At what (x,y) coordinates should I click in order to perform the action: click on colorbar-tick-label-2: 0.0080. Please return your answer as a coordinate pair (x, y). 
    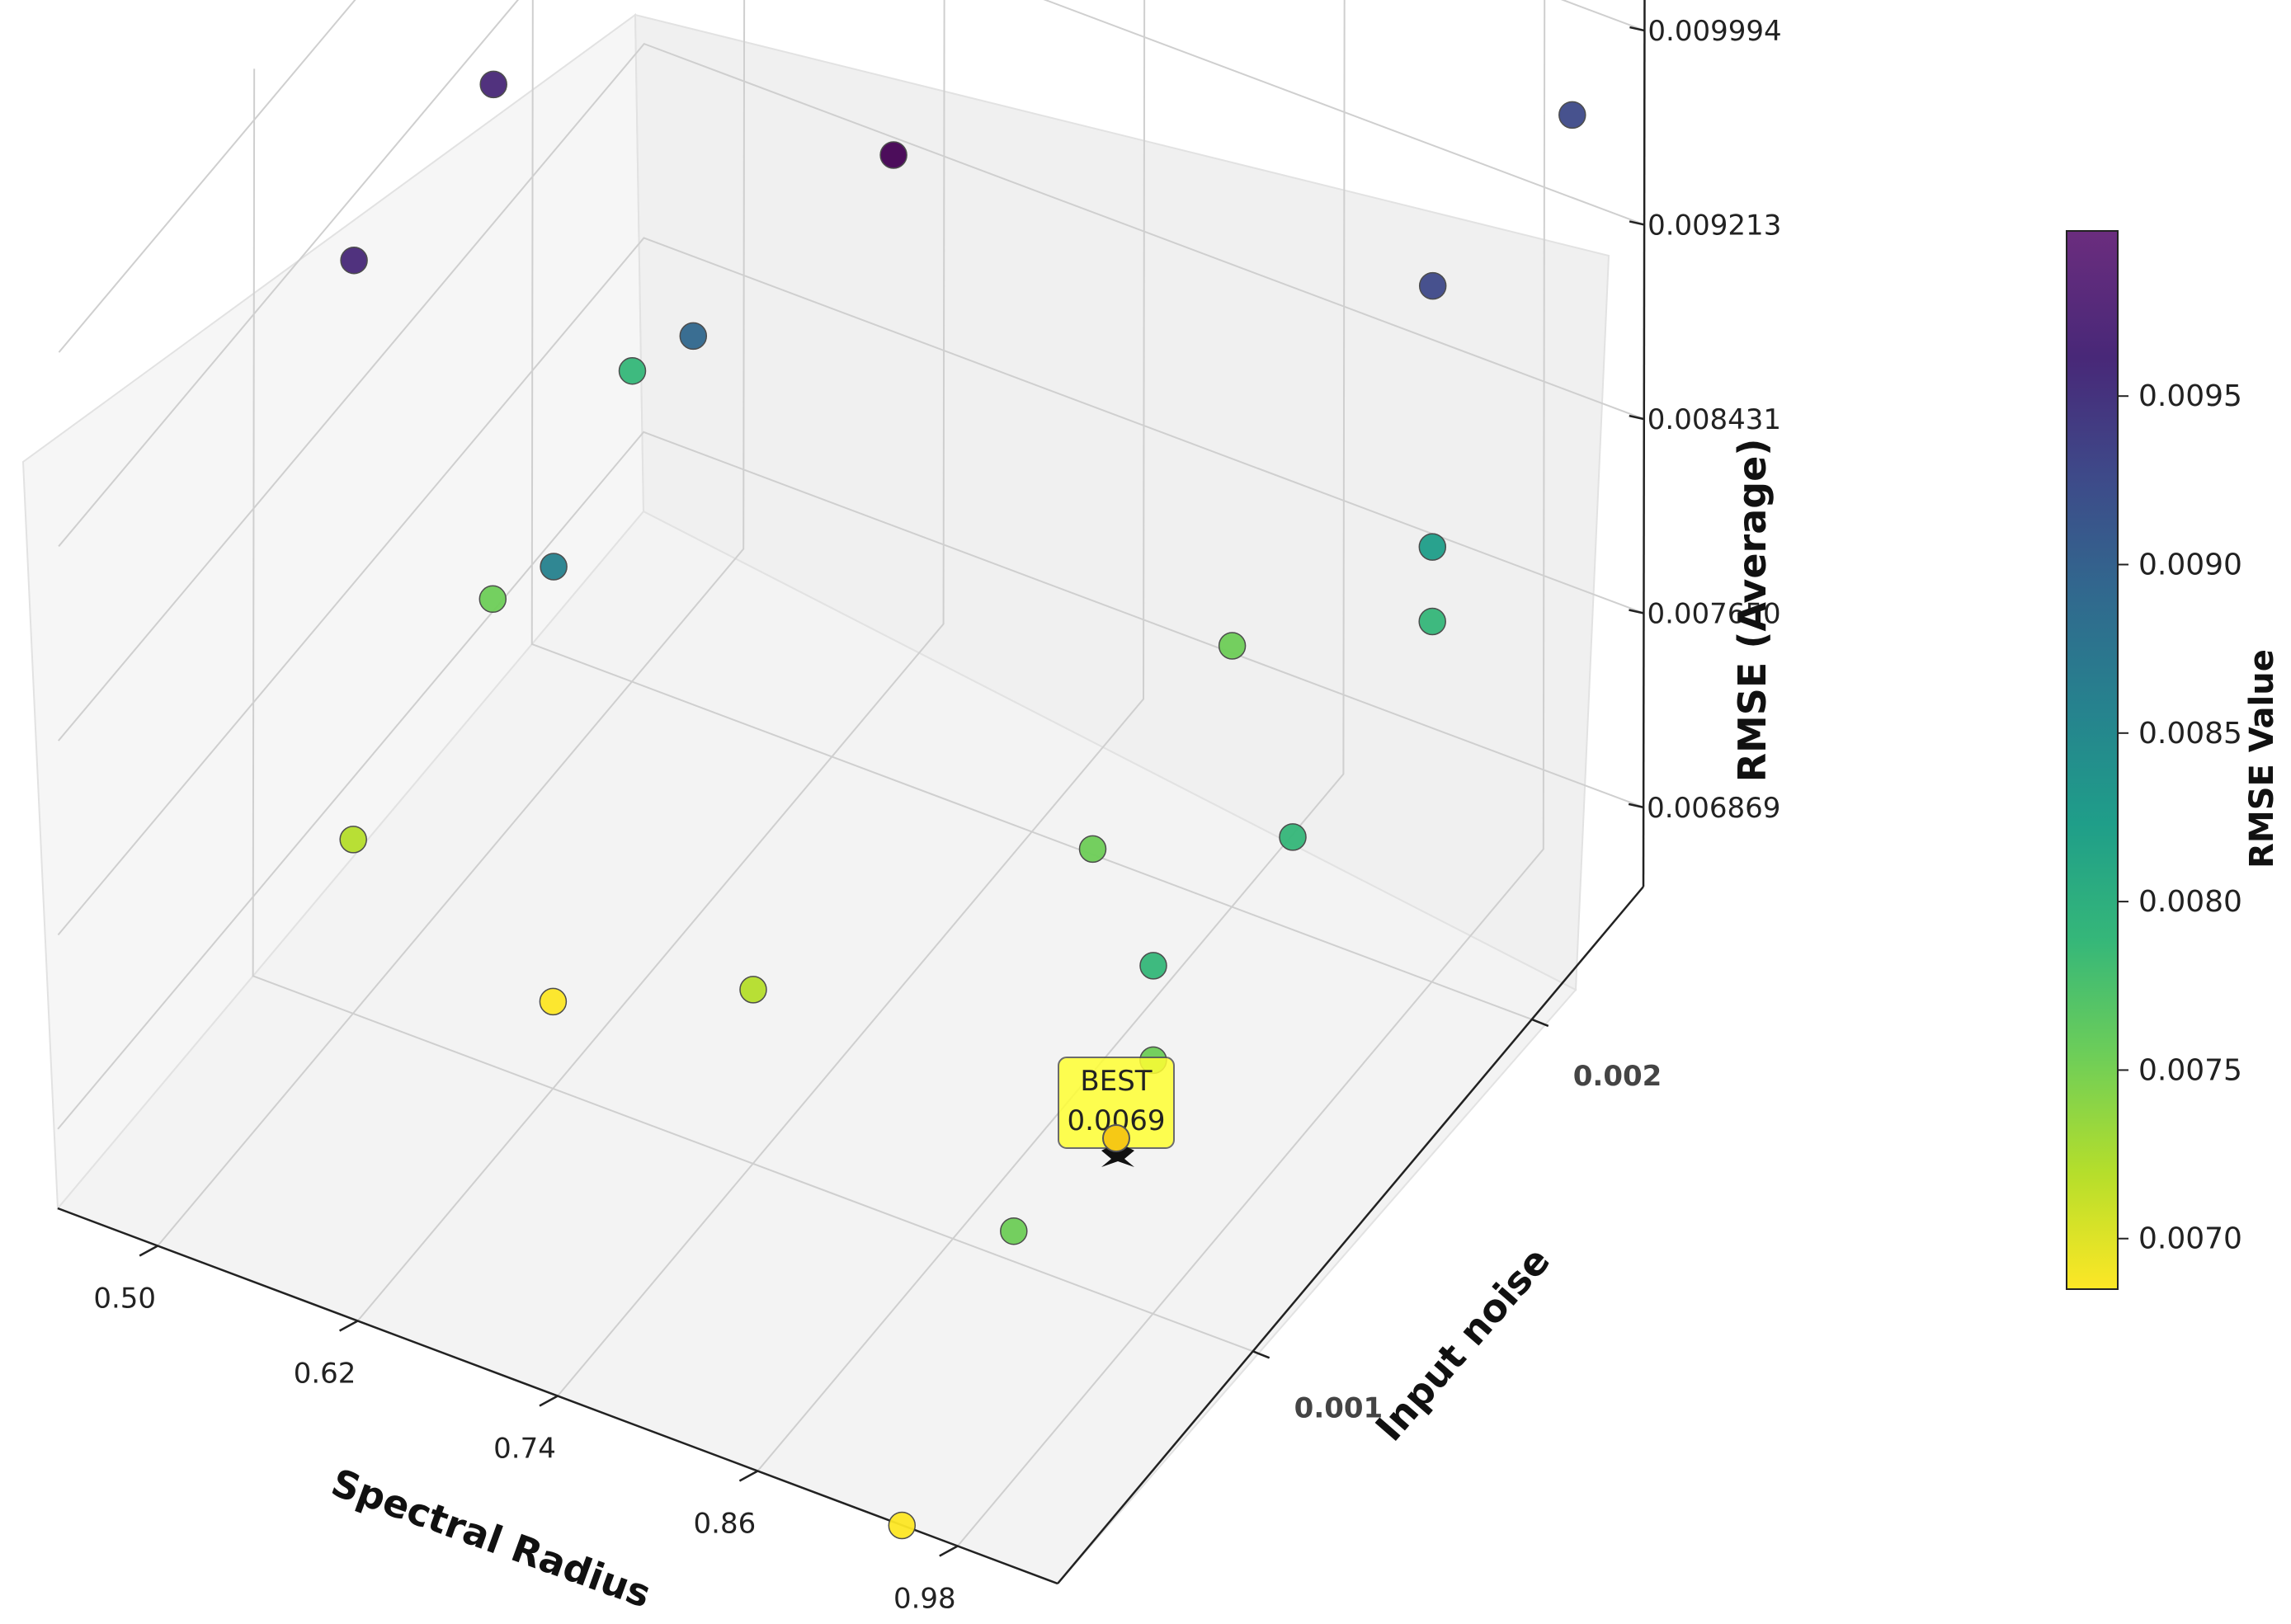
    Looking at the image, I should click on (2190, 902).